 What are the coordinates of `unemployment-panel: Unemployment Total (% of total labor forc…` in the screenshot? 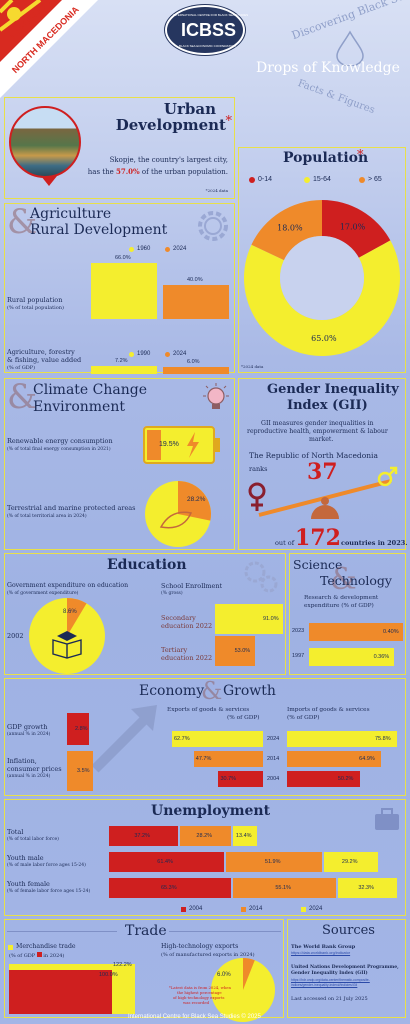 It's located at (205, 857).